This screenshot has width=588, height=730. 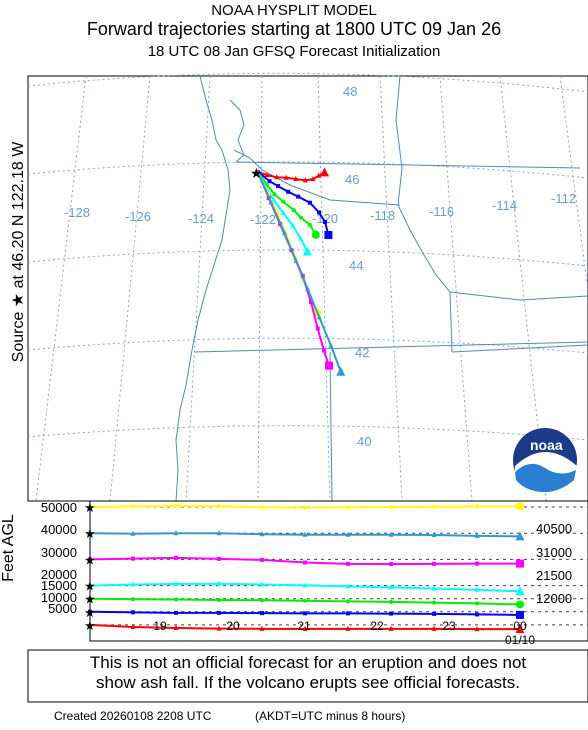 I want to click on y-tick-label: 30000, so click(x=59, y=552).